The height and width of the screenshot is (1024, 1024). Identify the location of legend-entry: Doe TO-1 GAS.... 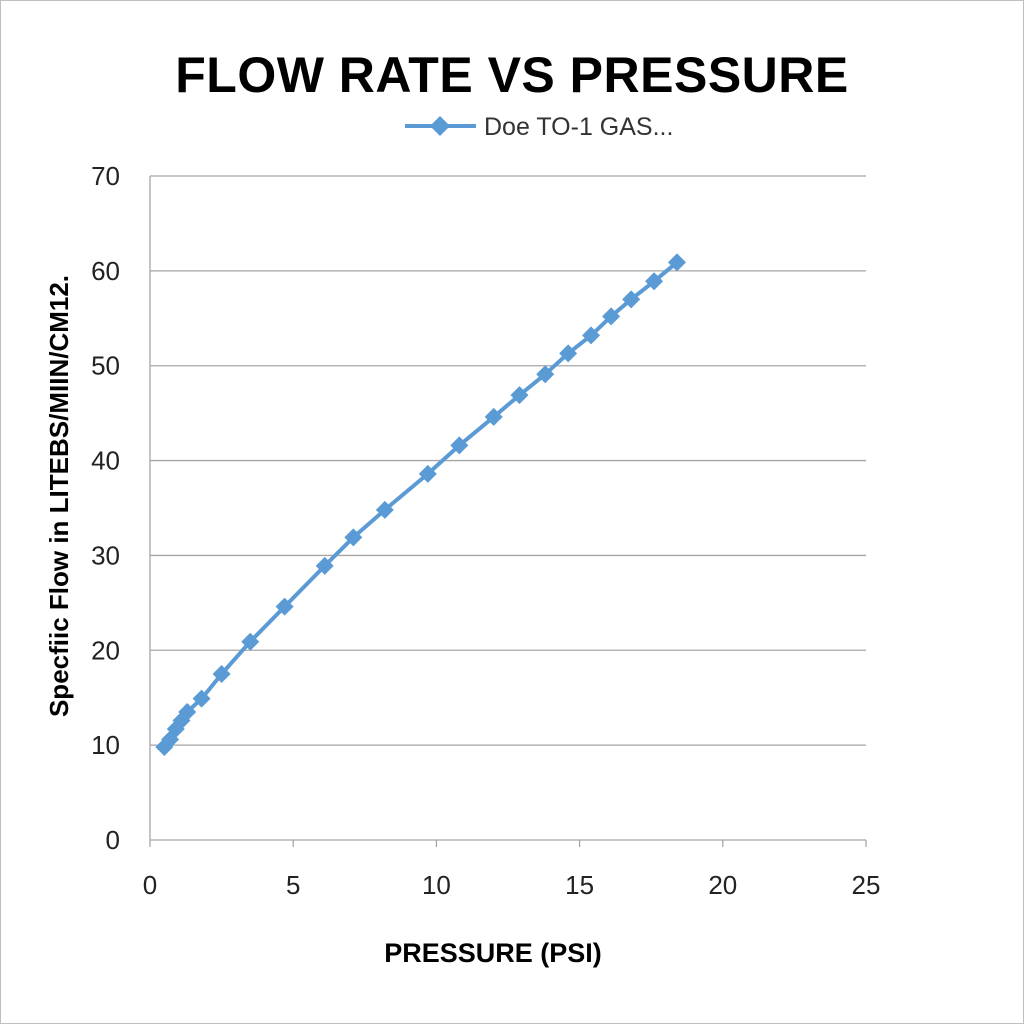
(578, 127).